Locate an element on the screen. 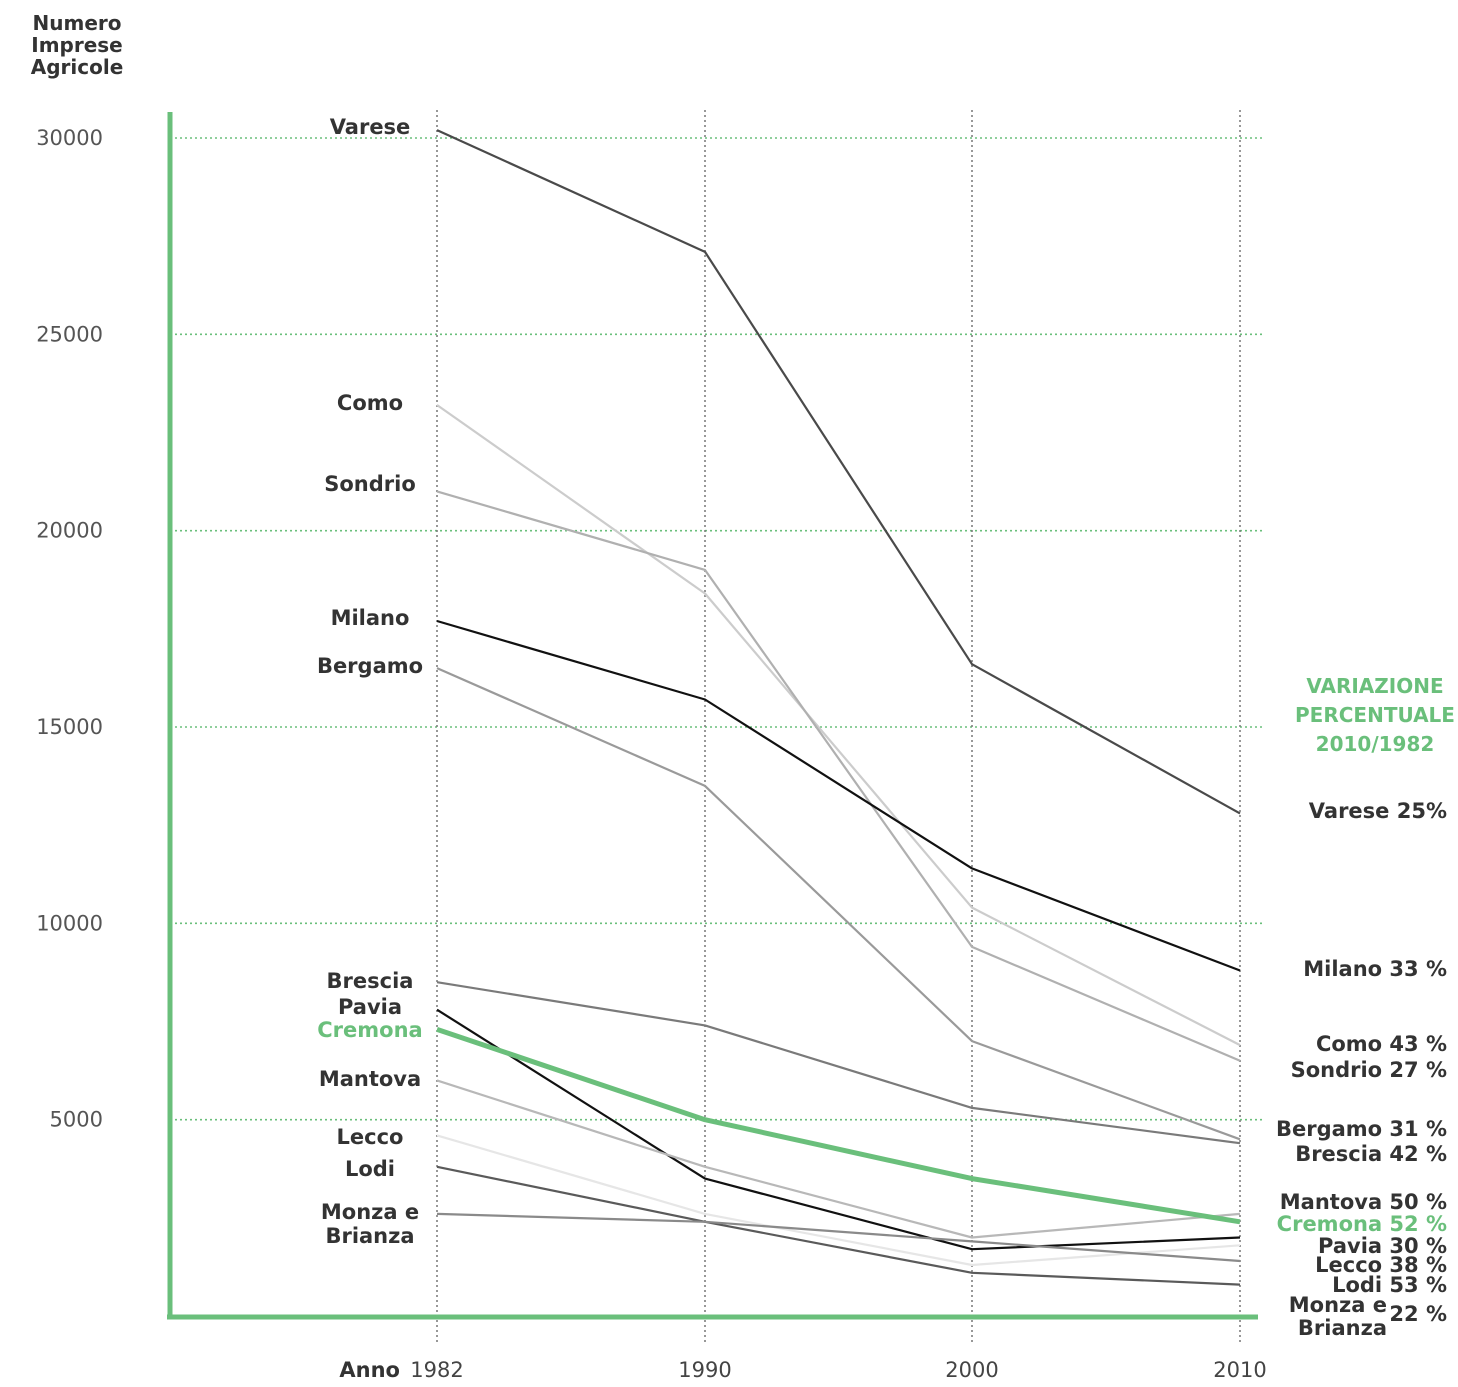 The width and height of the screenshot is (1458, 1387). right-series-label: Pavia 30 % is located at coordinates (1382, 1246).